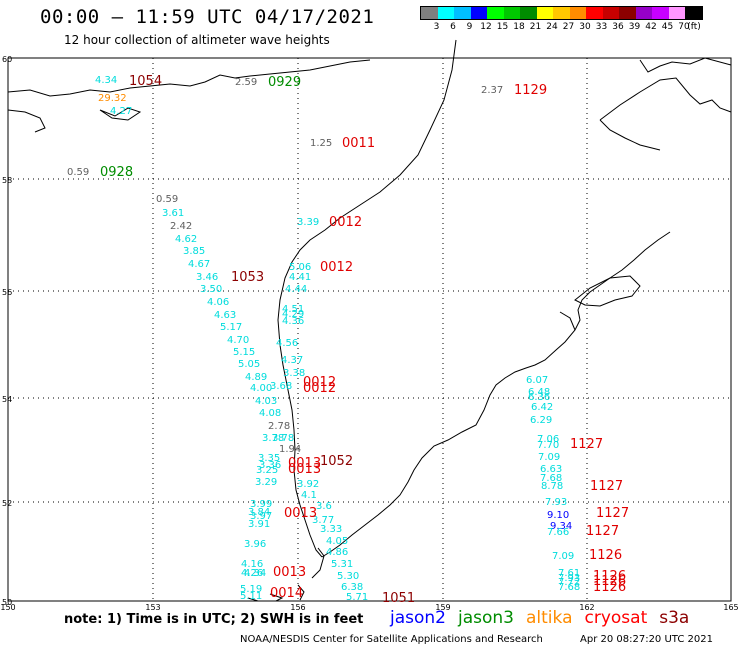 The width and height of the screenshot is (740, 650). What do you see at coordinates (270, 413) in the screenshot?
I see `wave-height-value: 4.08` at bounding box center [270, 413].